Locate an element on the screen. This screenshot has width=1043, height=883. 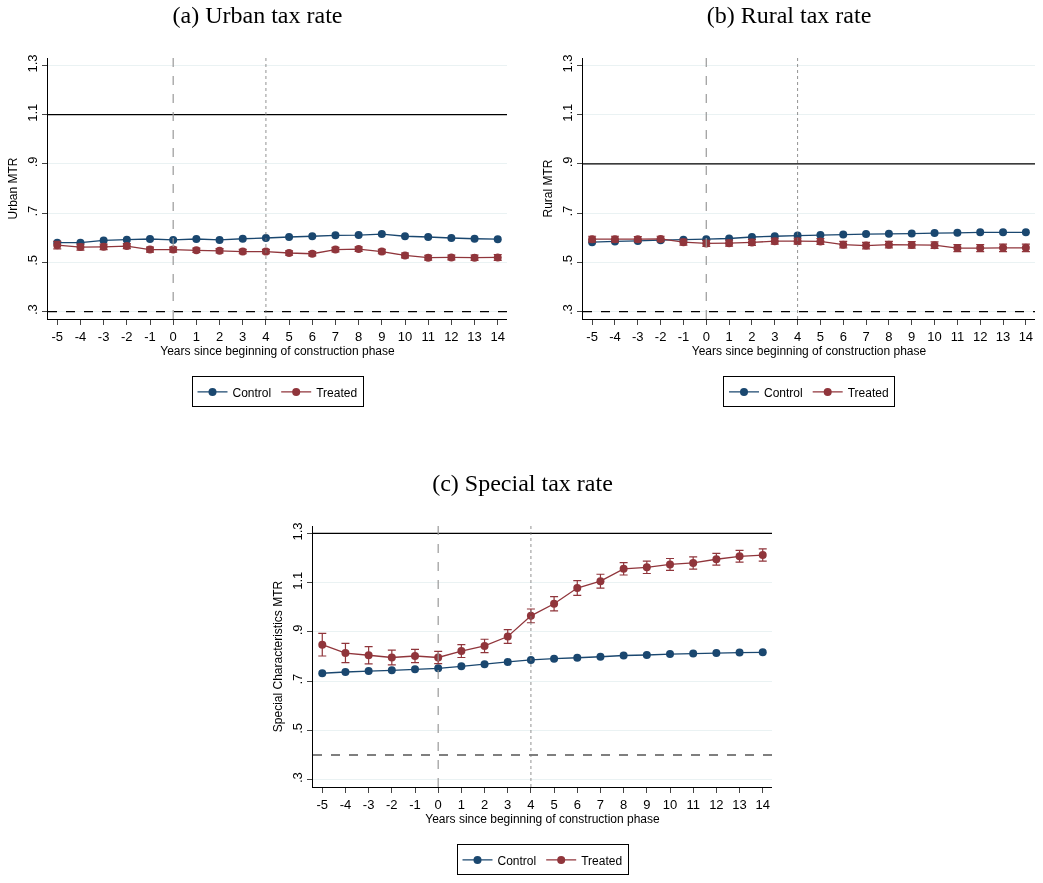
x-tick-label: 1 is located at coordinates (196, 336).